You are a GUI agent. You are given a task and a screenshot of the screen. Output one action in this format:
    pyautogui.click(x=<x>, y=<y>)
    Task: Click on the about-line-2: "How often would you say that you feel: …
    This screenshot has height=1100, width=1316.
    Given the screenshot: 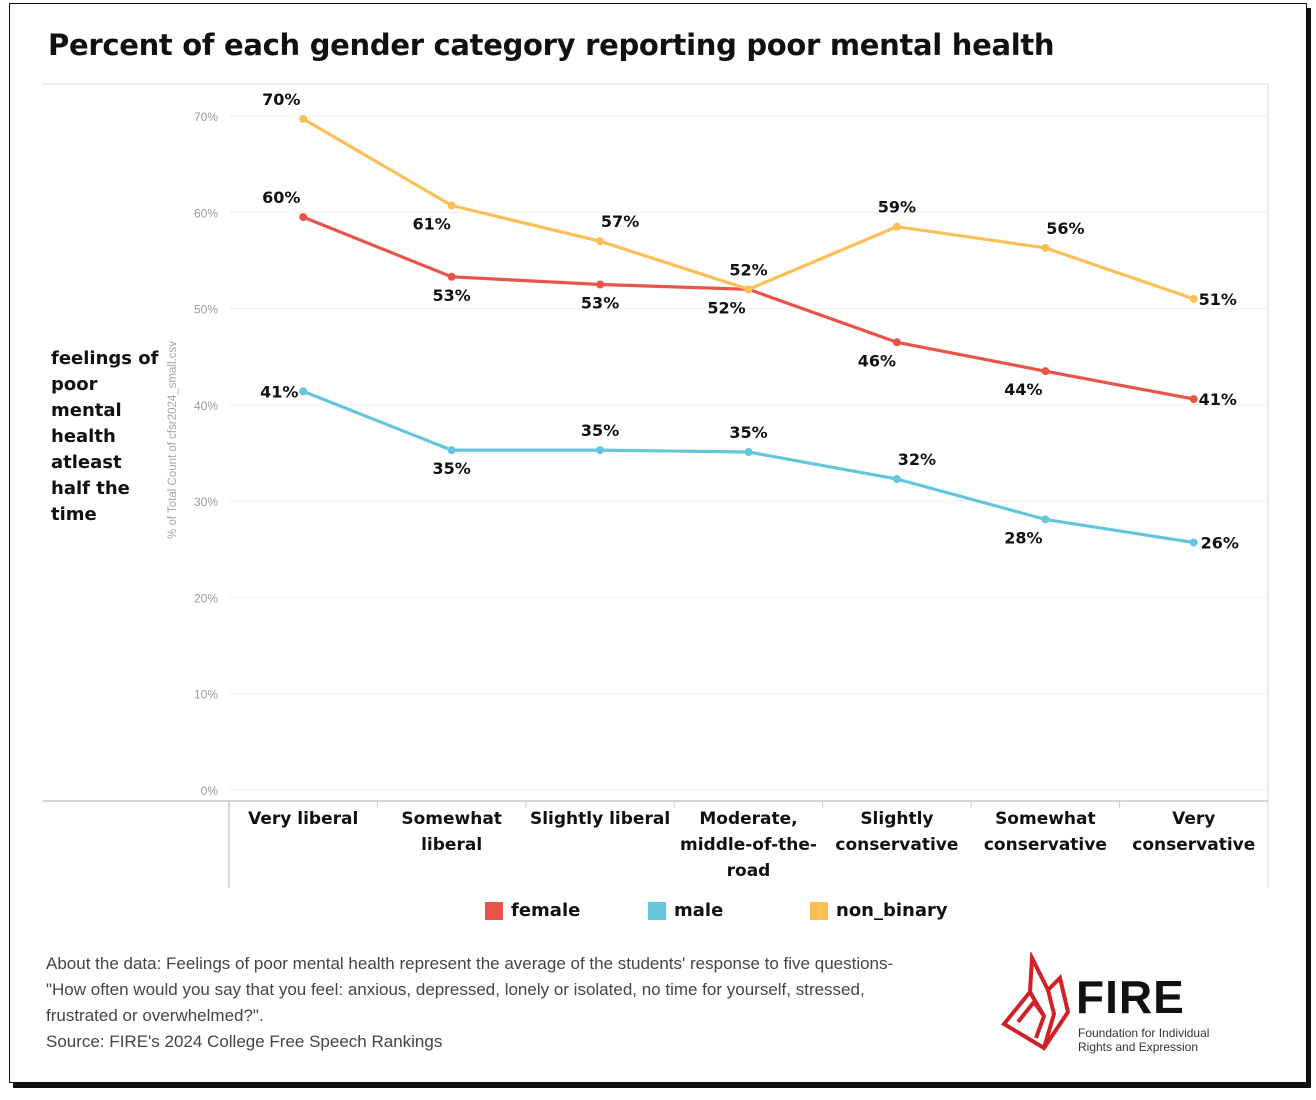 What is the action you would take?
    pyautogui.click(x=455, y=989)
    